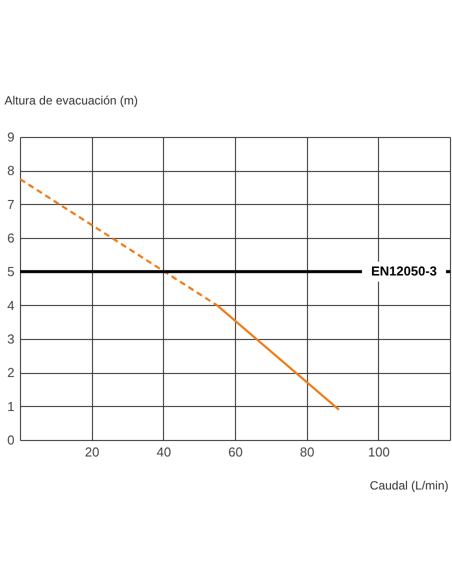 This screenshot has width=452, height=584. What do you see at coordinates (409, 485) in the screenshot?
I see `x-axis-title: Caudal (L/min)` at bounding box center [409, 485].